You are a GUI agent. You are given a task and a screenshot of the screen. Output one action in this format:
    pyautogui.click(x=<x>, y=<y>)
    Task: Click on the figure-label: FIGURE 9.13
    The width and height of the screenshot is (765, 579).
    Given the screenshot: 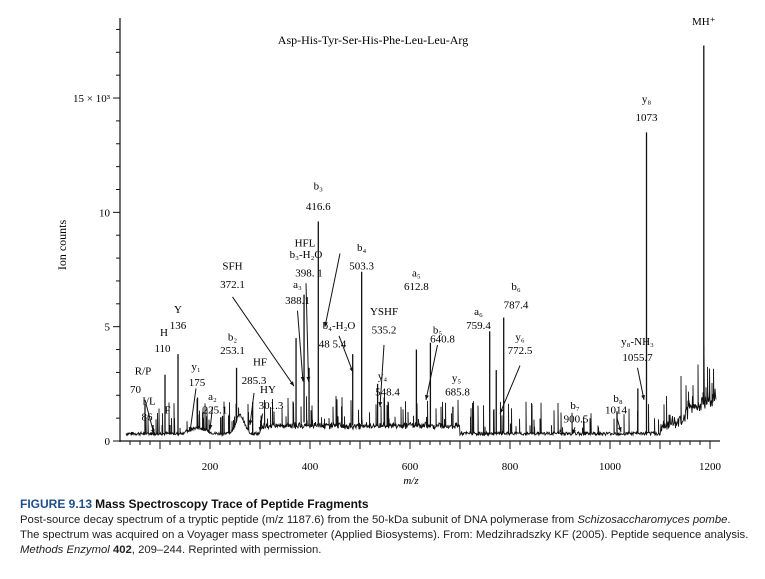 What is the action you would take?
    pyautogui.click(x=56, y=504)
    